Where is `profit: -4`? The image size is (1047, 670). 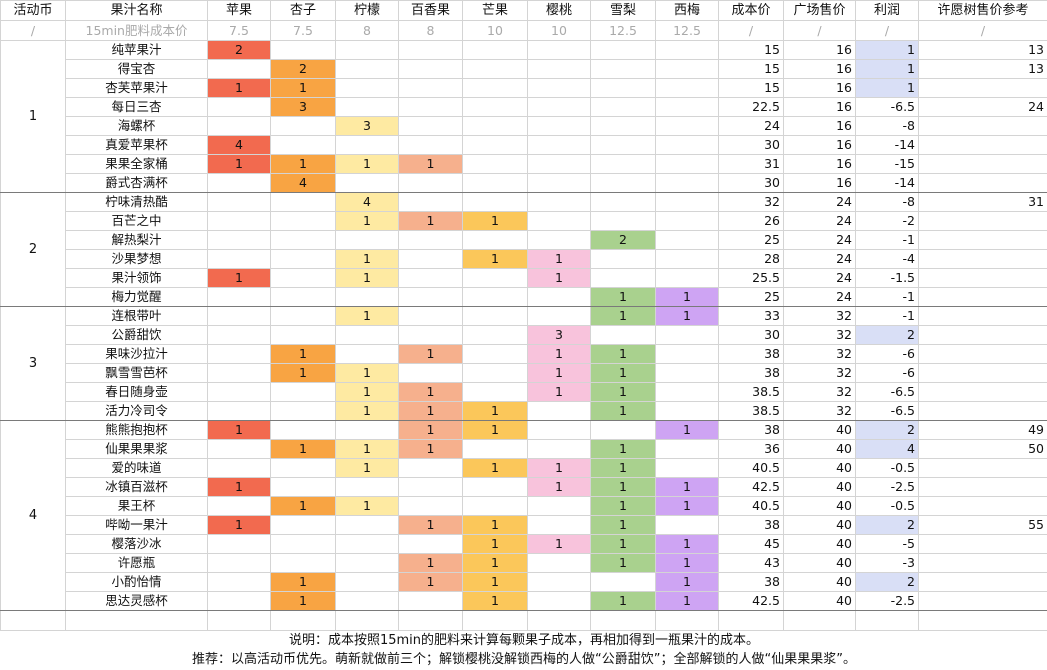 profit: -4 is located at coordinates (887, 259).